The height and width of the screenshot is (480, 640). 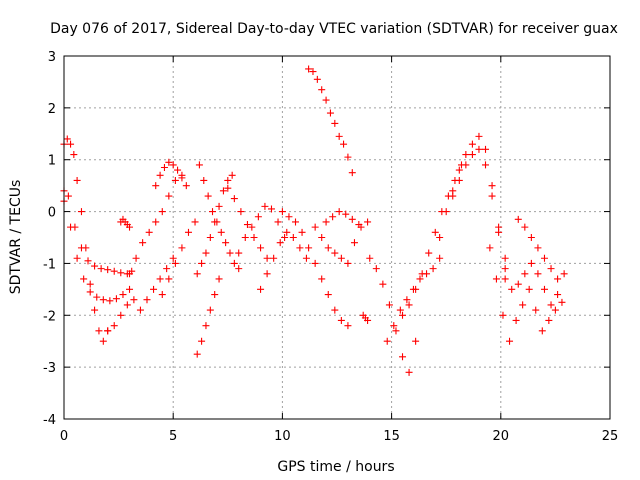 I want to click on series-trace-ab, so click(x=531, y=284).